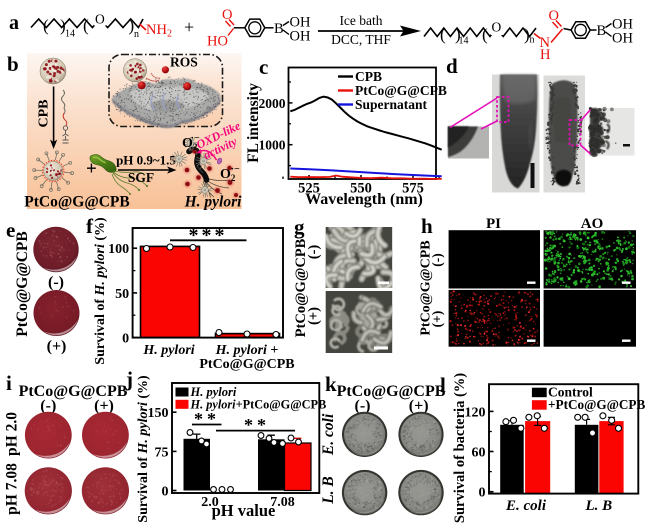  What do you see at coordinates (129, 379) in the screenshot?
I see `svg-text: j` at bounding box center [129, 379].